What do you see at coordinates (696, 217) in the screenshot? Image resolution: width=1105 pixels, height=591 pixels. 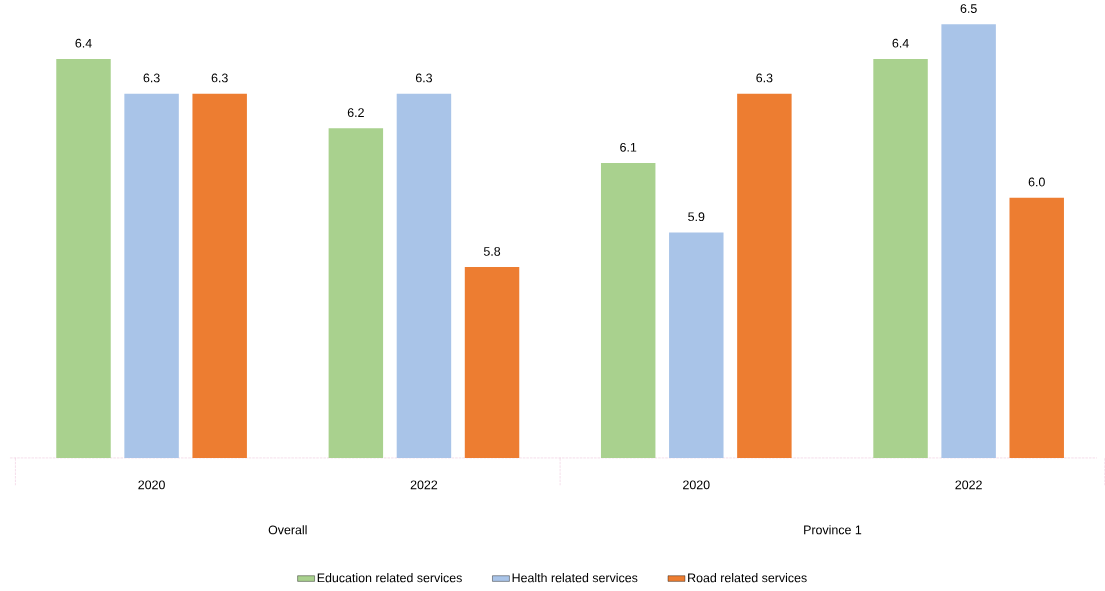 I see `data-label: 5.9` at bounding box center [696, 217].